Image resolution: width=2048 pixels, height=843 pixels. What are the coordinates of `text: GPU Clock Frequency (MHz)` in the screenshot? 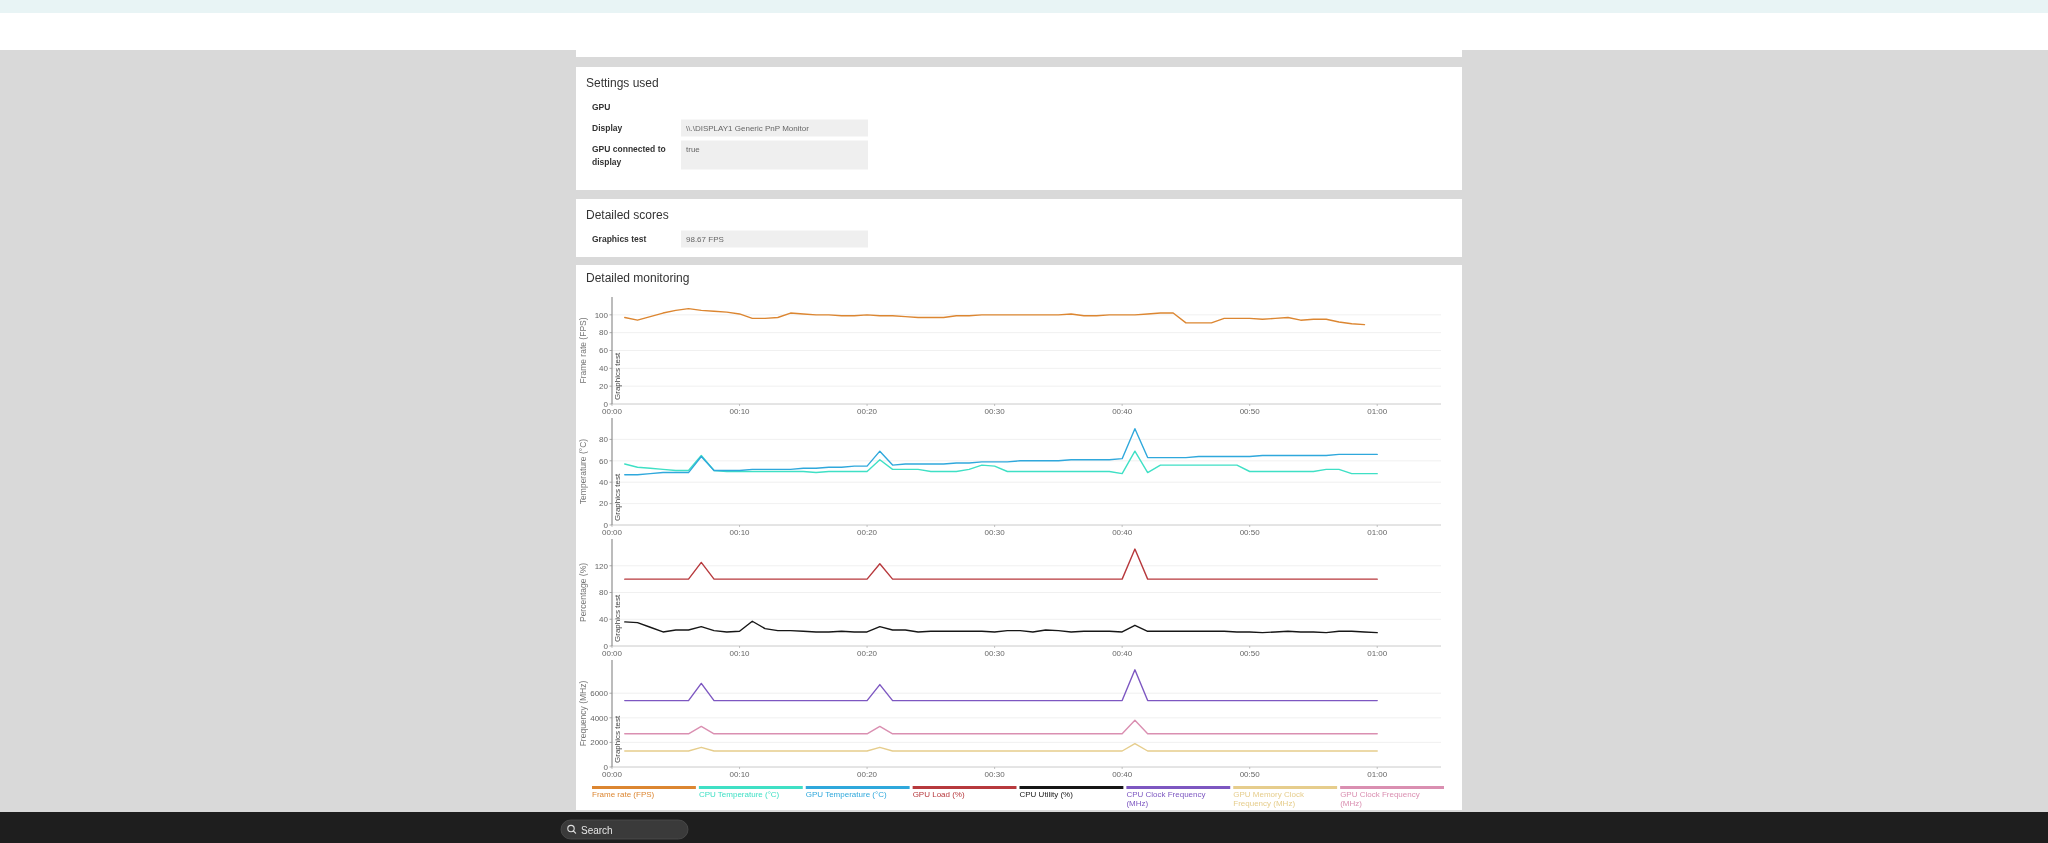 It's located at (1380, 799).